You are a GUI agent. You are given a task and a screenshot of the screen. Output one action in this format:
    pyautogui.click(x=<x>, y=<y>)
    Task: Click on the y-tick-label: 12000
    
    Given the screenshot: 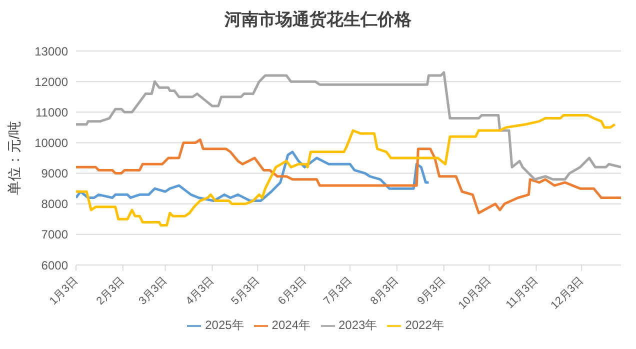 What is the action you would take?
    pyautogui.click(x=51, y=81)
    